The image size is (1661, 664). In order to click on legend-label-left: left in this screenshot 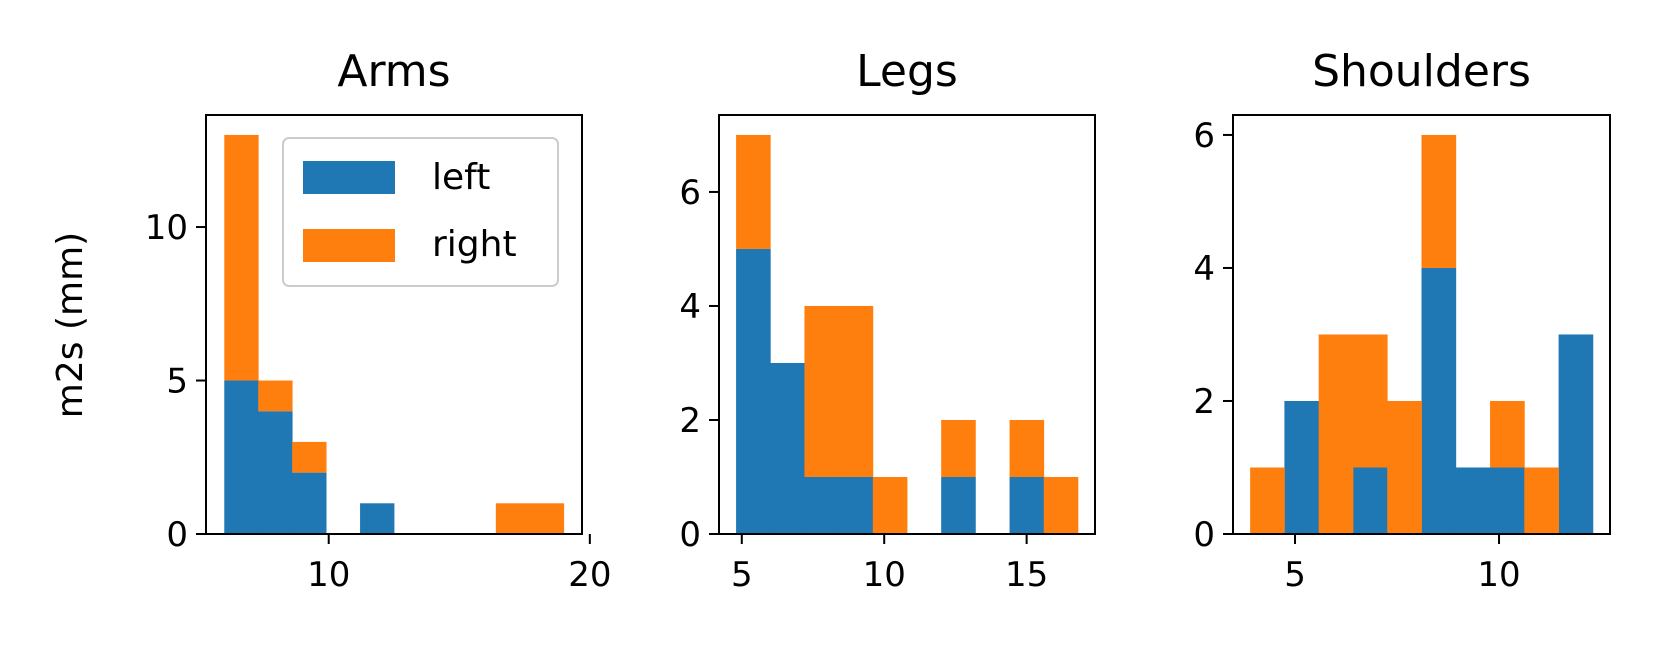, I will do `click(461, 177)`.